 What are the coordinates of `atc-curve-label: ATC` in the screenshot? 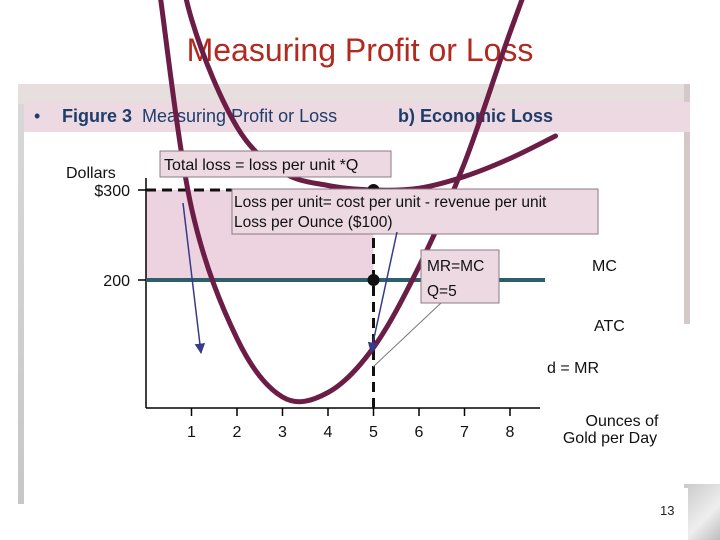 It's located at (609, 326).